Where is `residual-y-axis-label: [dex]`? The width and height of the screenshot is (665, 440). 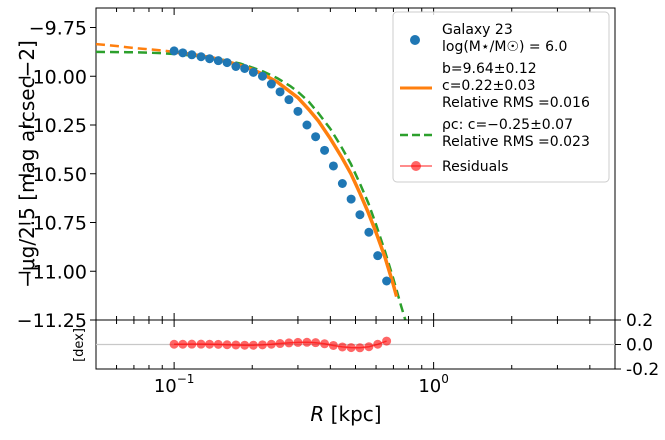
residual-y-axis-label: [dex] is located at coordinates (79, 345).